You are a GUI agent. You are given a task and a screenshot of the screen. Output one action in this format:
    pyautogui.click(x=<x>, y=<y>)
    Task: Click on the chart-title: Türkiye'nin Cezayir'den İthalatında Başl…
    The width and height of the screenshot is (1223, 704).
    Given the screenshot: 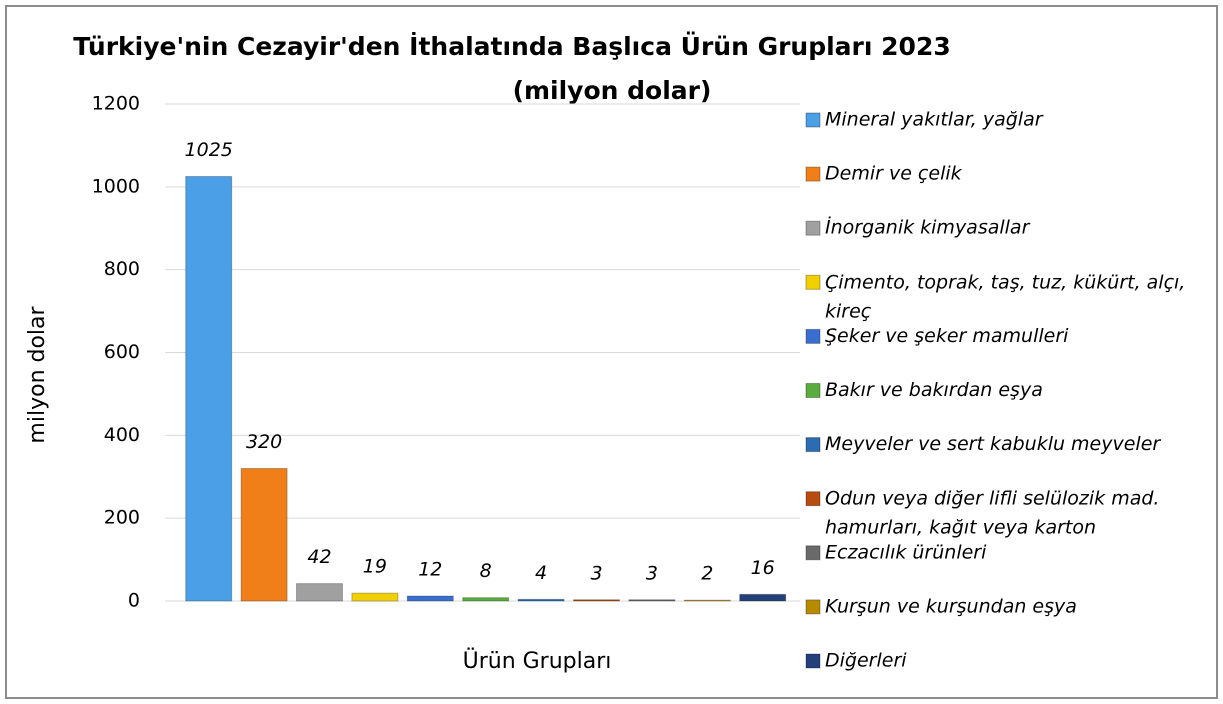 What is the action you would take?
    pyautogui.click(x=512, y=46)
    